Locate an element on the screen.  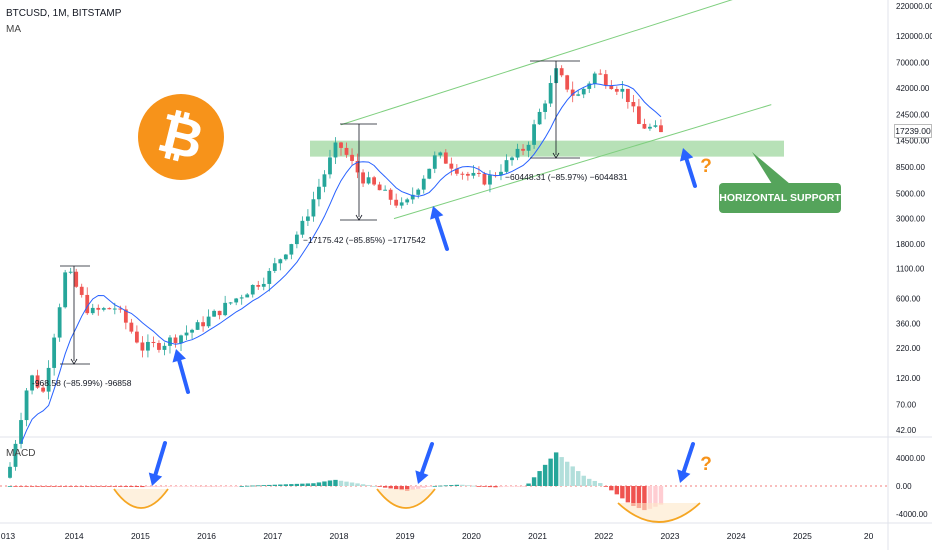
macd-indicator-label: MACD is located at coordinates (21, 453).